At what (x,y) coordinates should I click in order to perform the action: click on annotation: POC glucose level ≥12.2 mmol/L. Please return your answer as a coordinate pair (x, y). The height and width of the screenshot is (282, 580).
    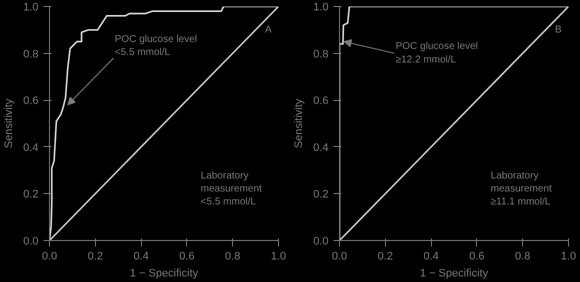
    Looking at the image, I should click on (437, 53).